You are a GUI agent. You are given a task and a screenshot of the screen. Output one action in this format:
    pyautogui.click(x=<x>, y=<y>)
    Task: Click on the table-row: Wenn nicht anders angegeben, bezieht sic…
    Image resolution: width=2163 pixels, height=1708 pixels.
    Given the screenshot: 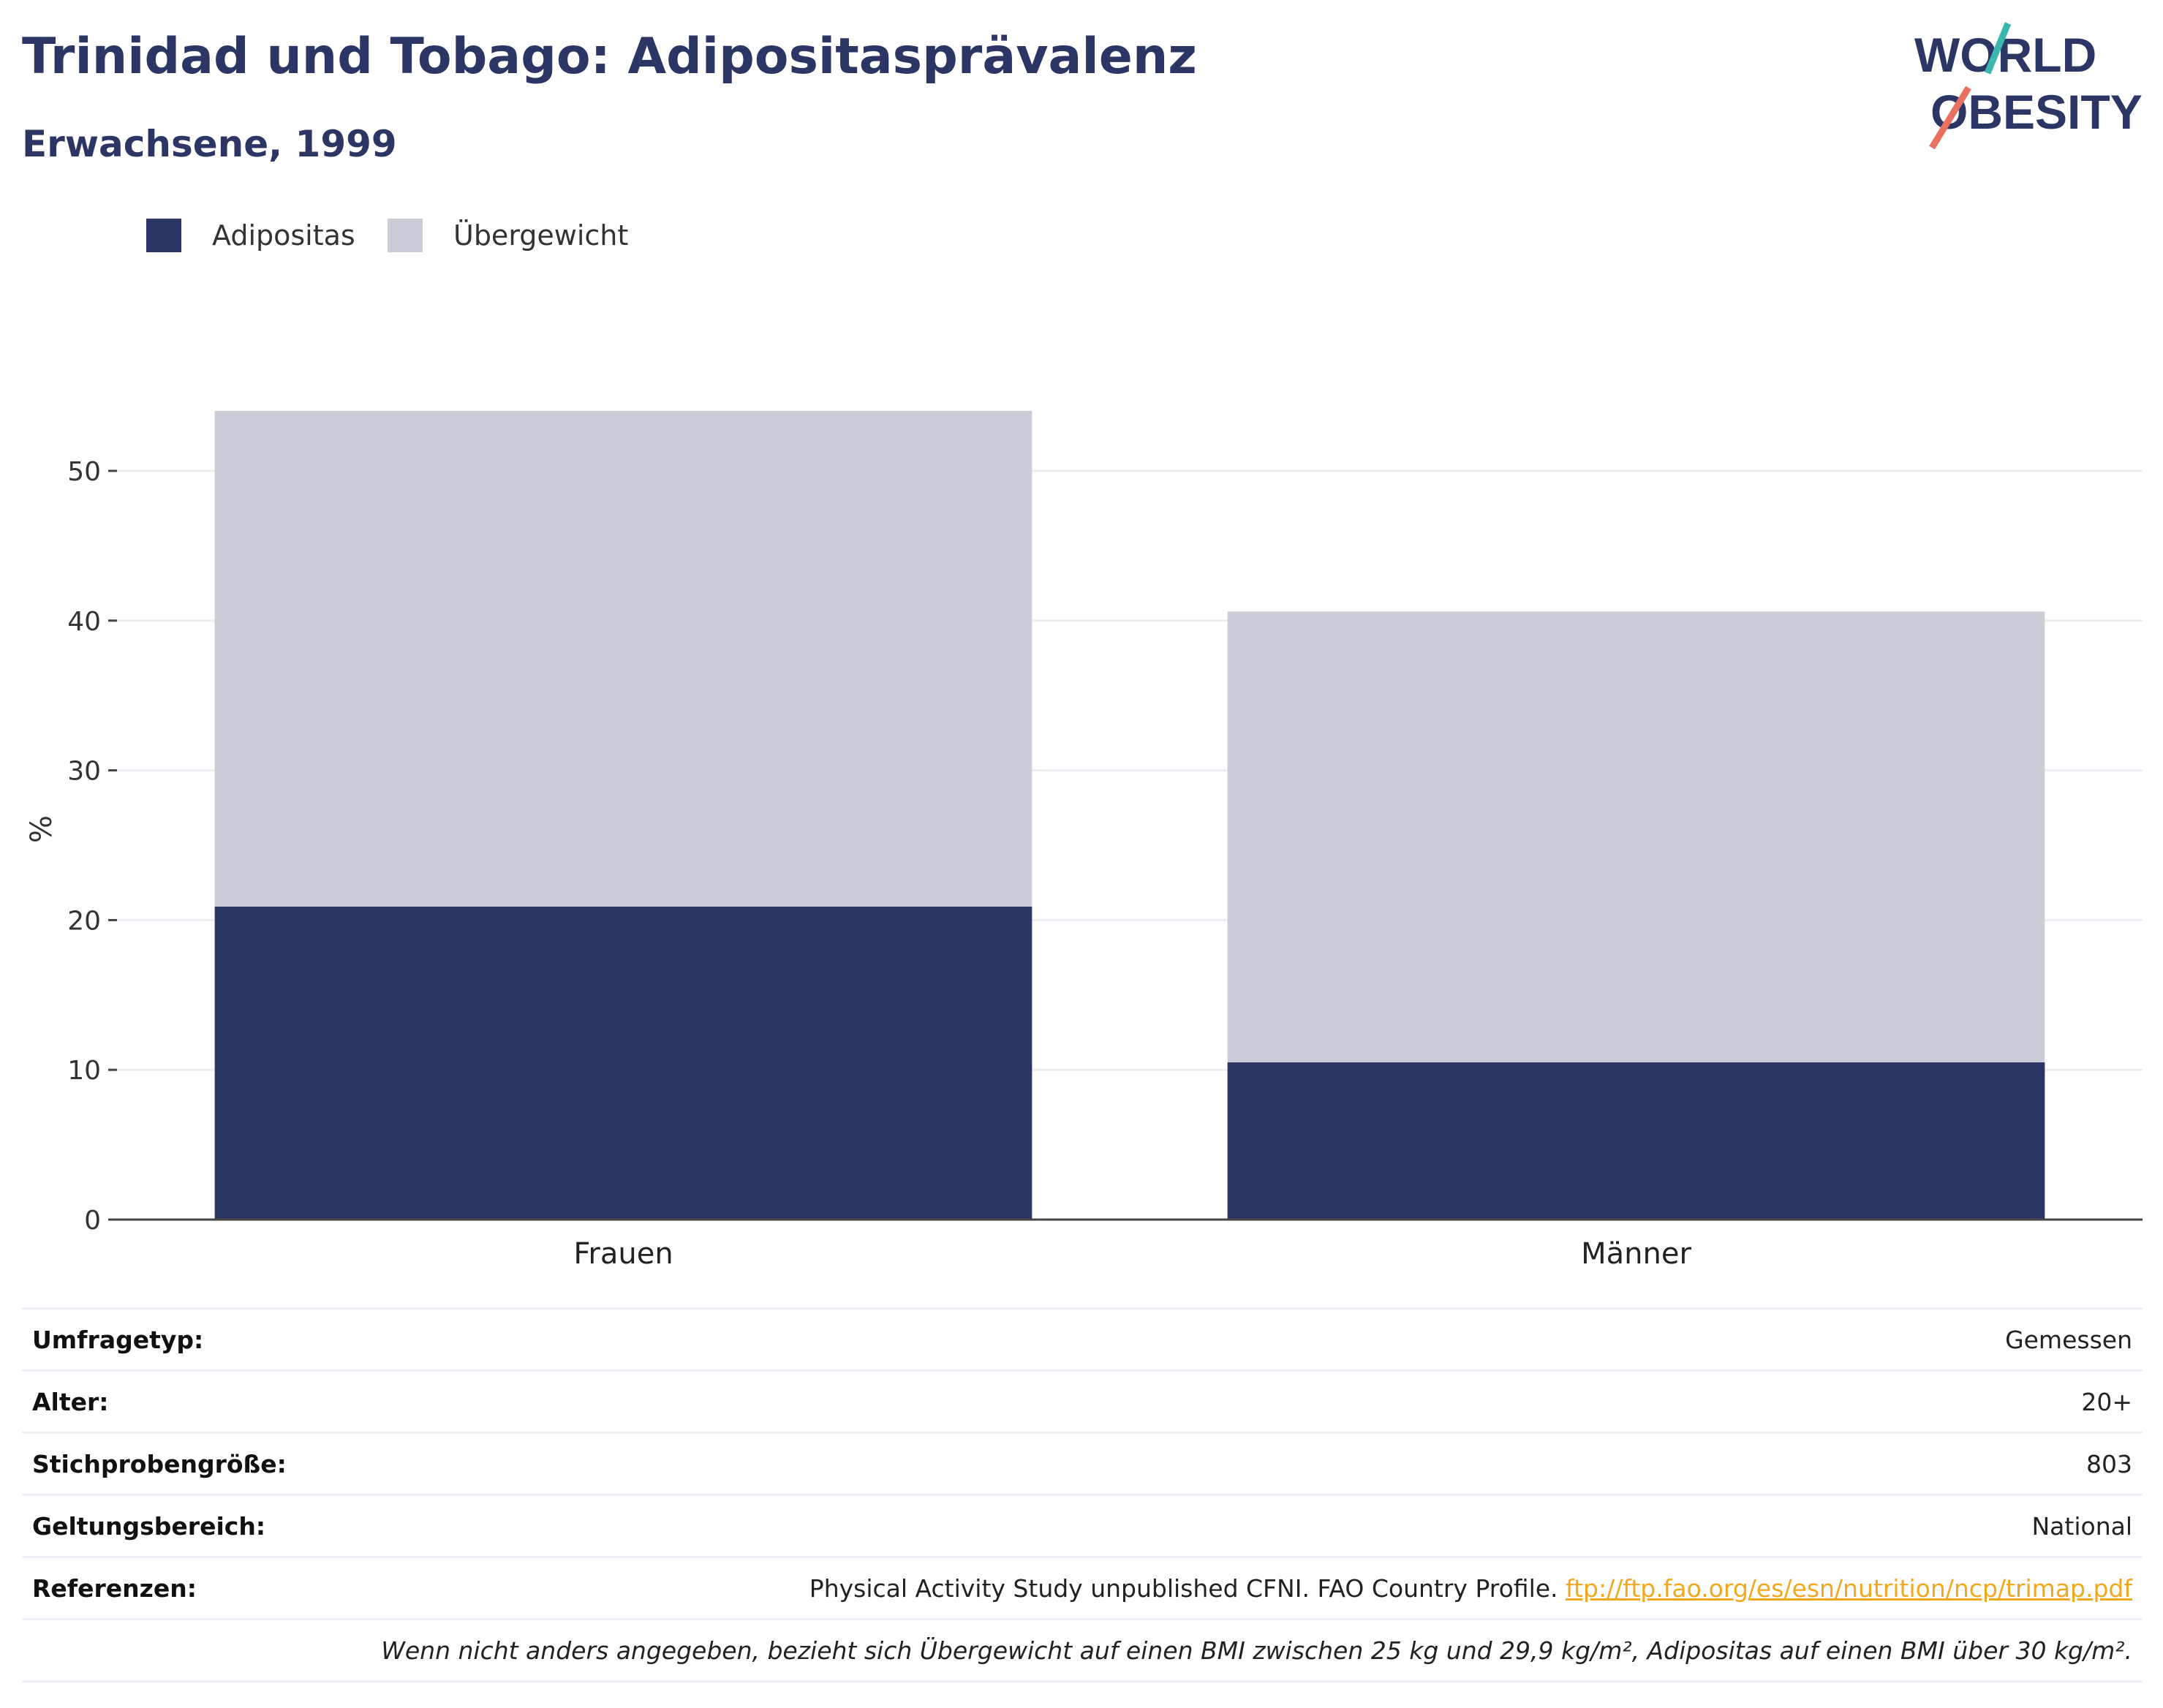 What is the action you would take?
    pyautogui.click(x=1082, y=1650)
    